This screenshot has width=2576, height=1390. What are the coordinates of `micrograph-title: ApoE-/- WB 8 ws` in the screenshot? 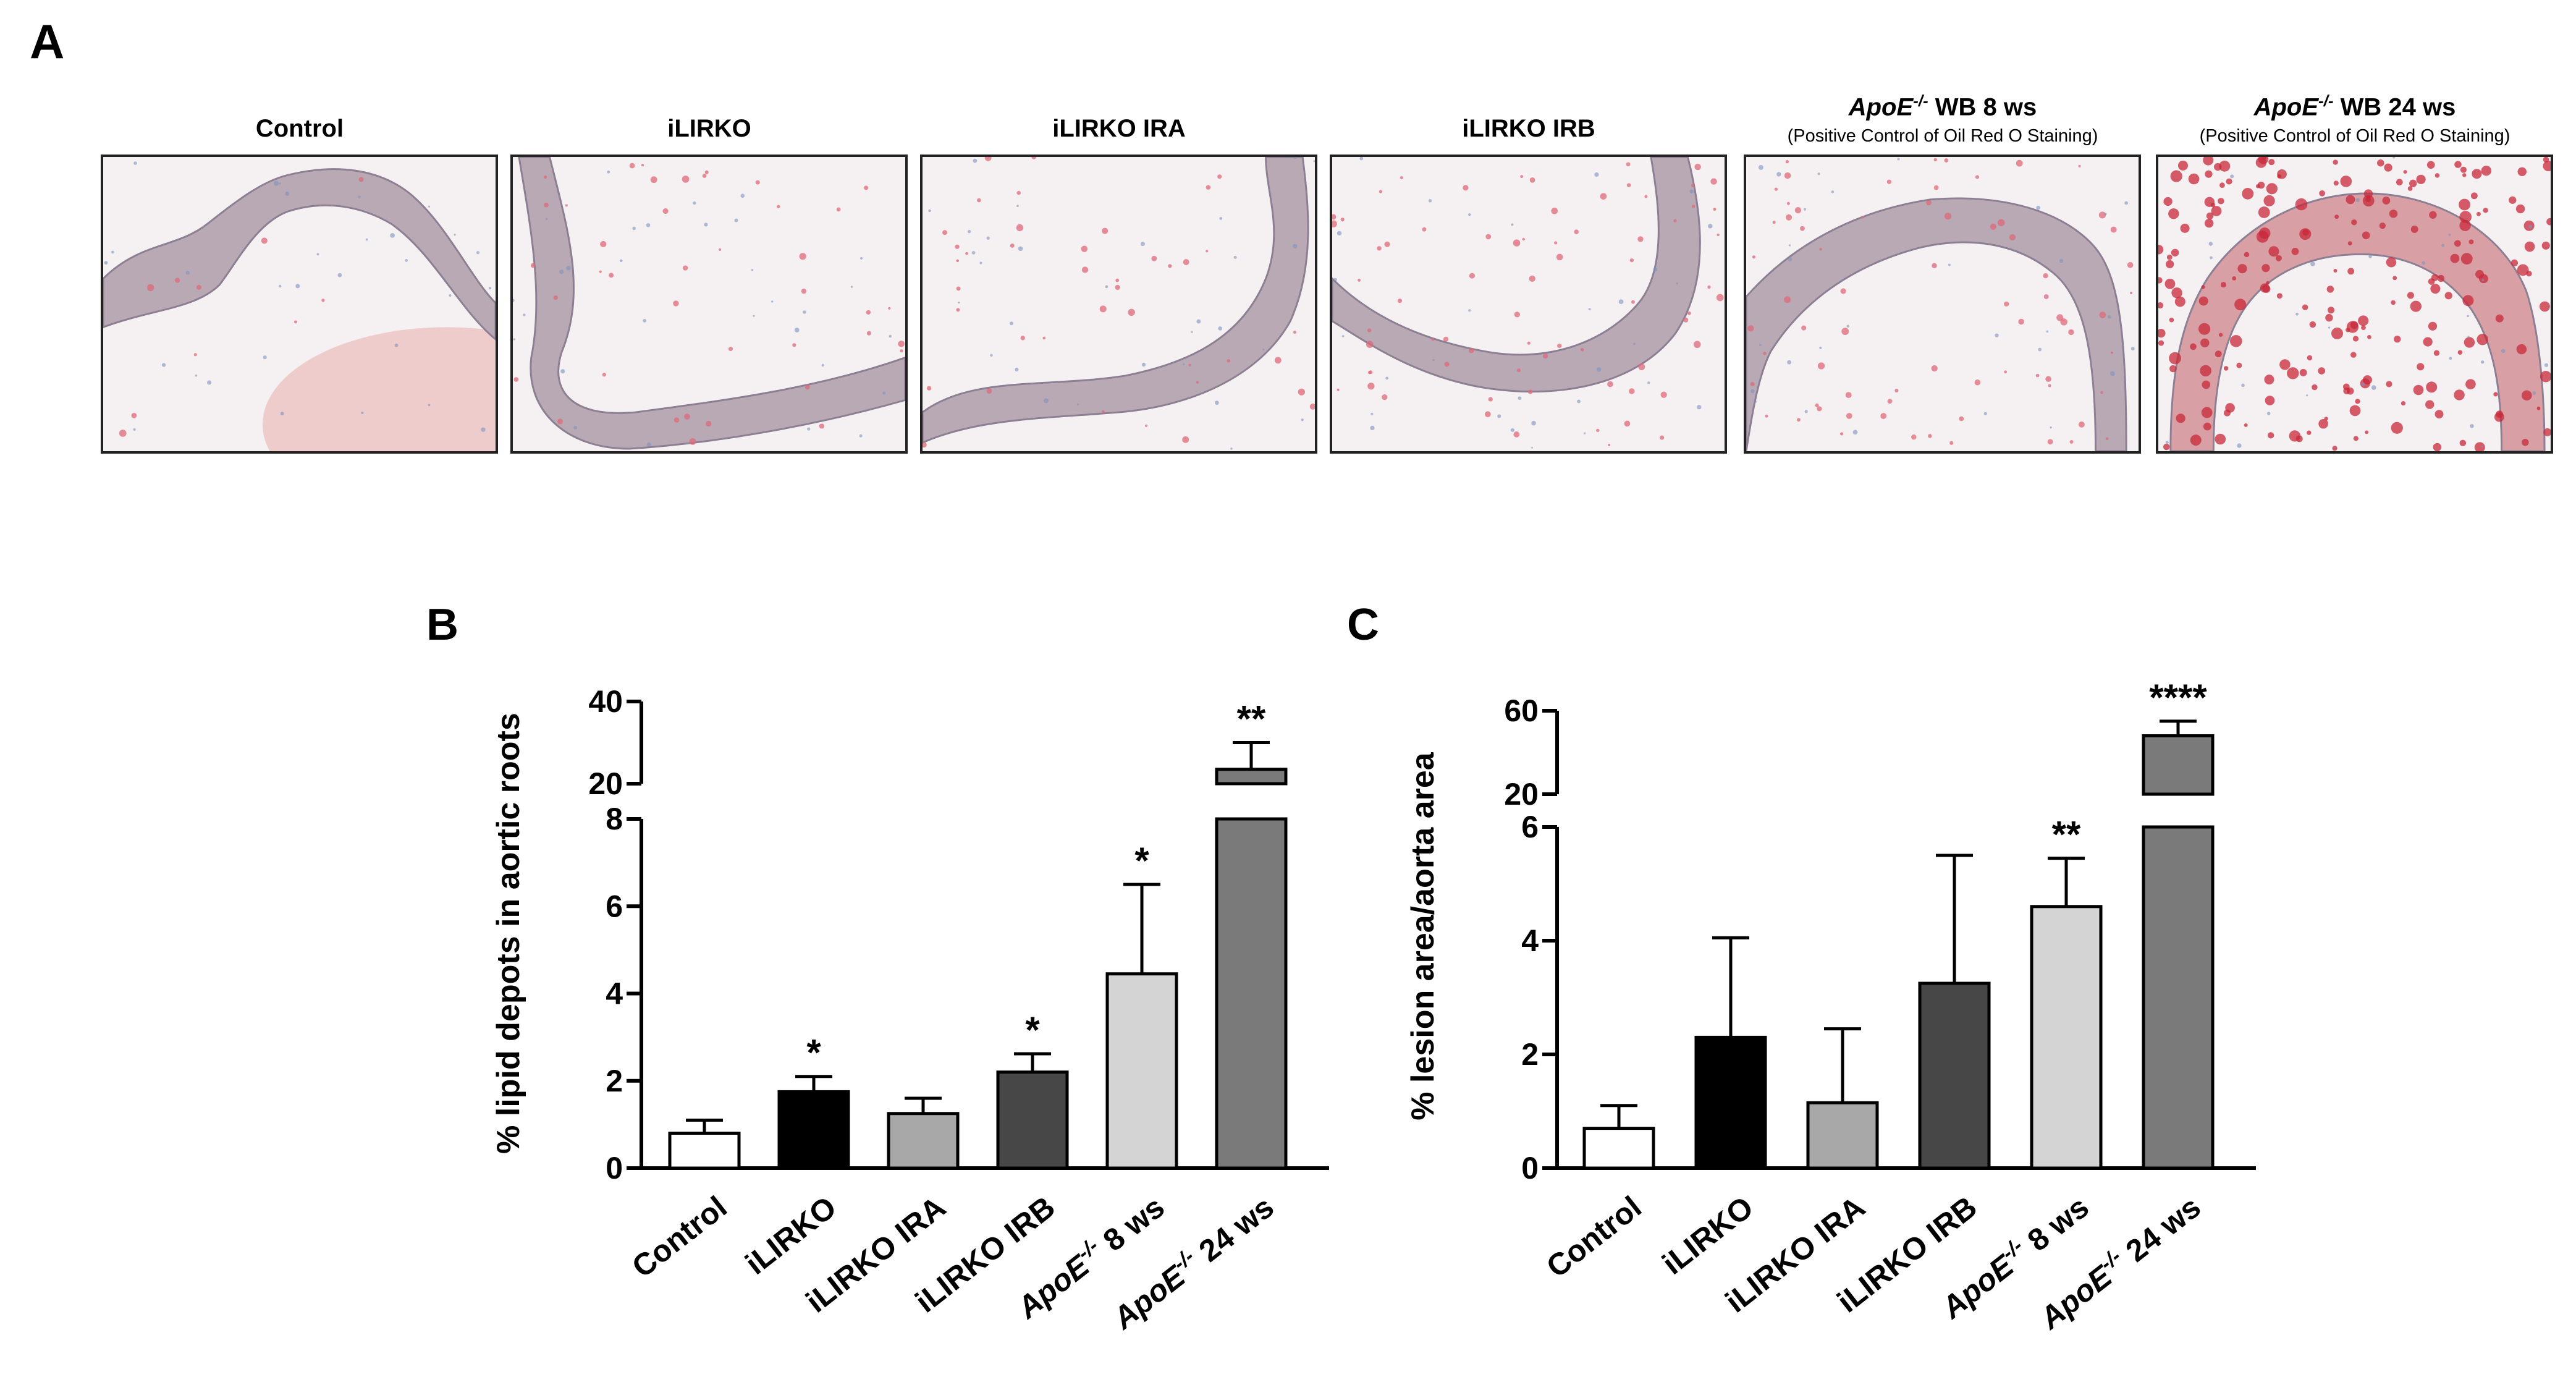 It's located at (1942, 106).